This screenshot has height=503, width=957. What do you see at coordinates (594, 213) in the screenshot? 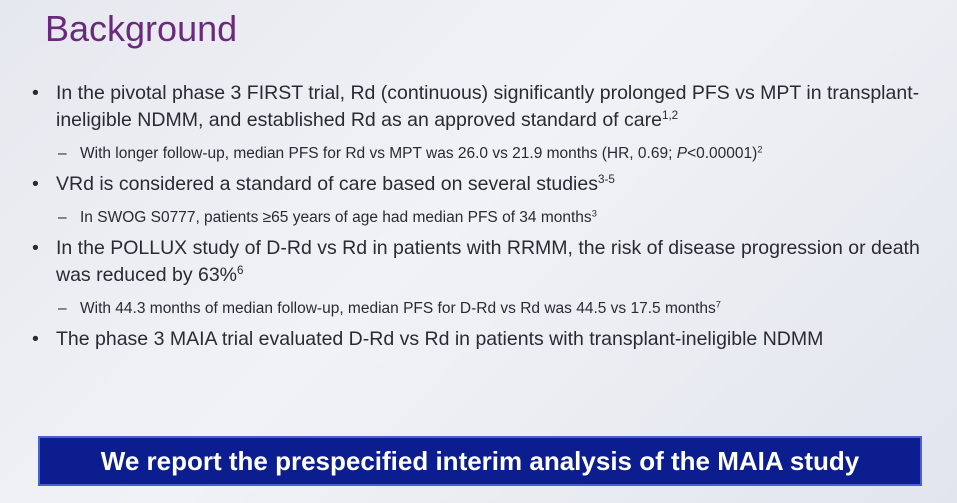
I see `reference: 3` at bounding box center [594, 213].